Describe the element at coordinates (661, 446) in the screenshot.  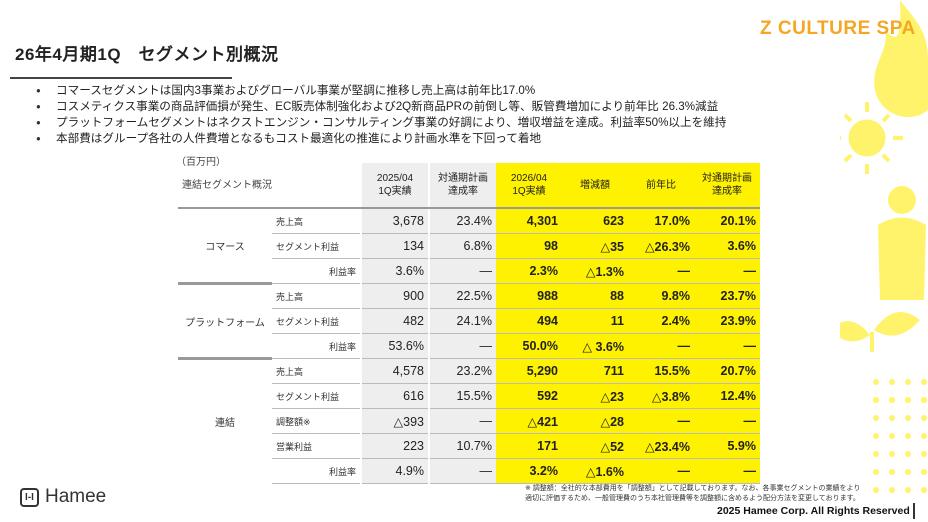
I see `table-cell: △23.4%` at that location.